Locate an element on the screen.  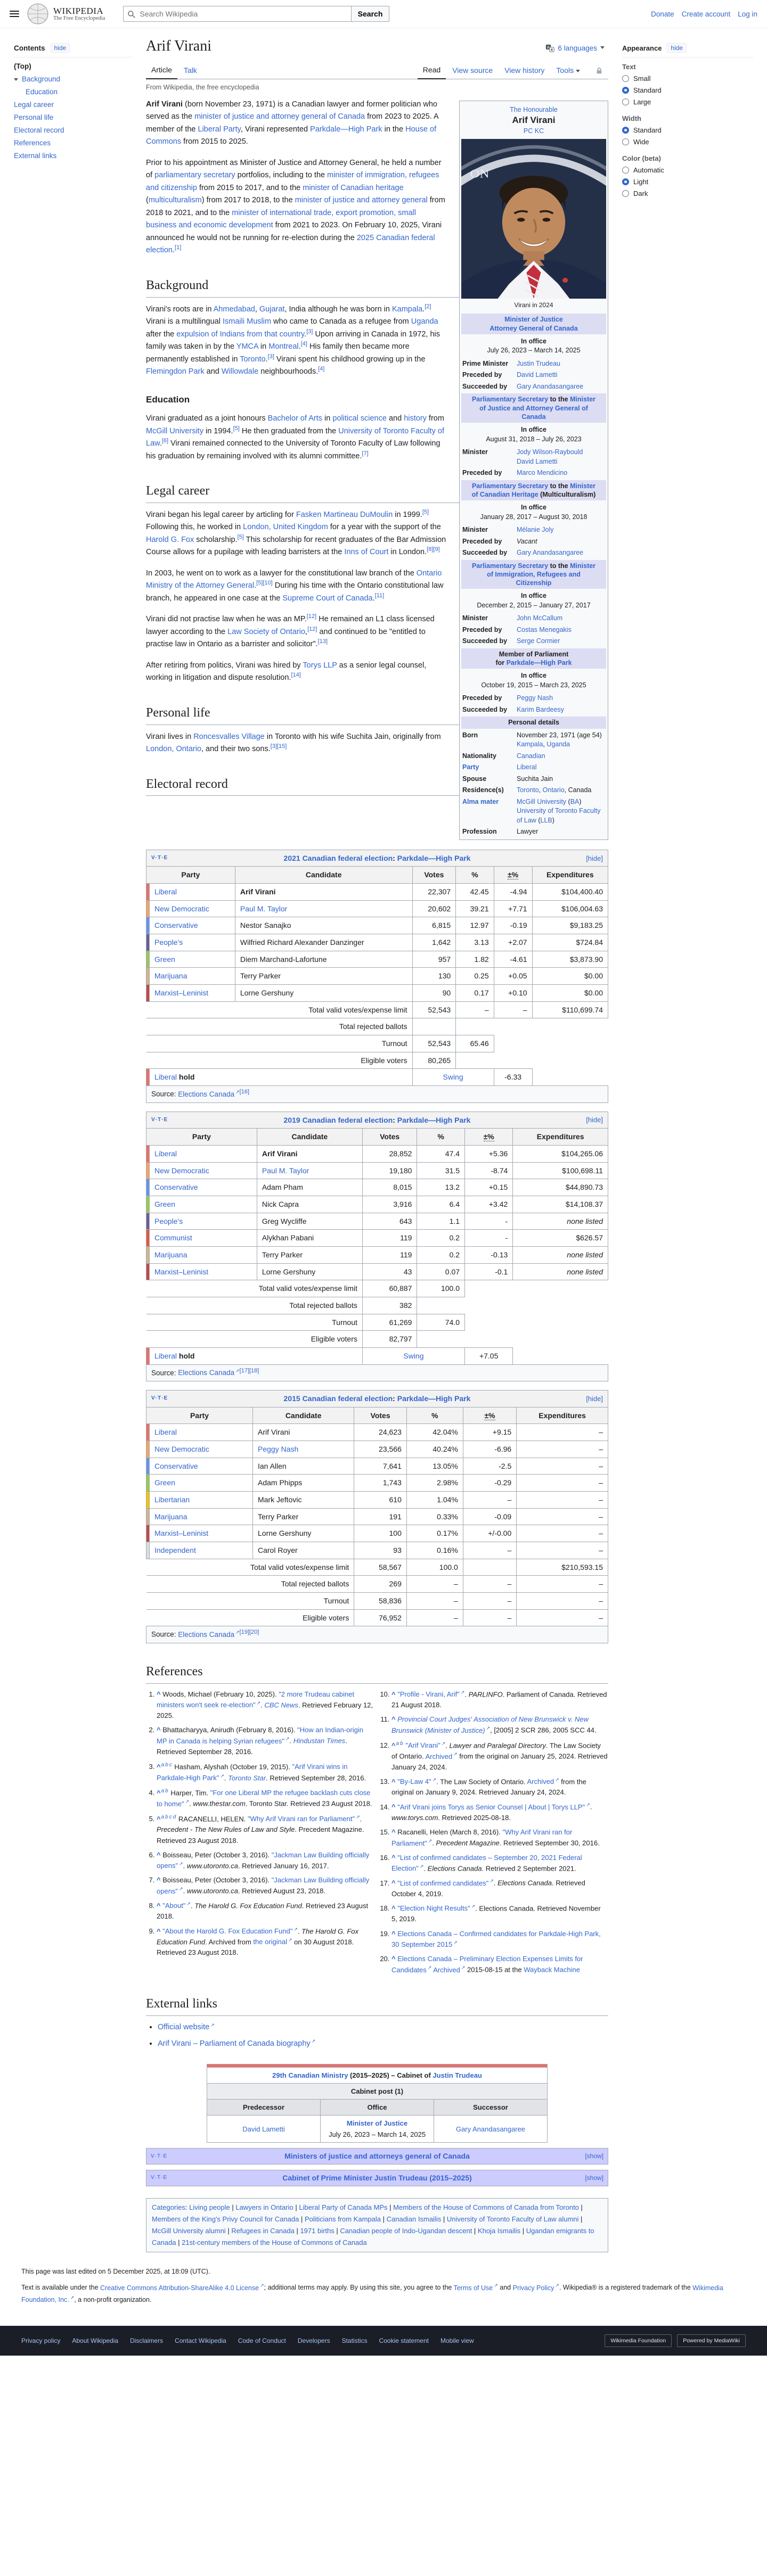
link: Toronto Star is located at coordinates (247, 1777).